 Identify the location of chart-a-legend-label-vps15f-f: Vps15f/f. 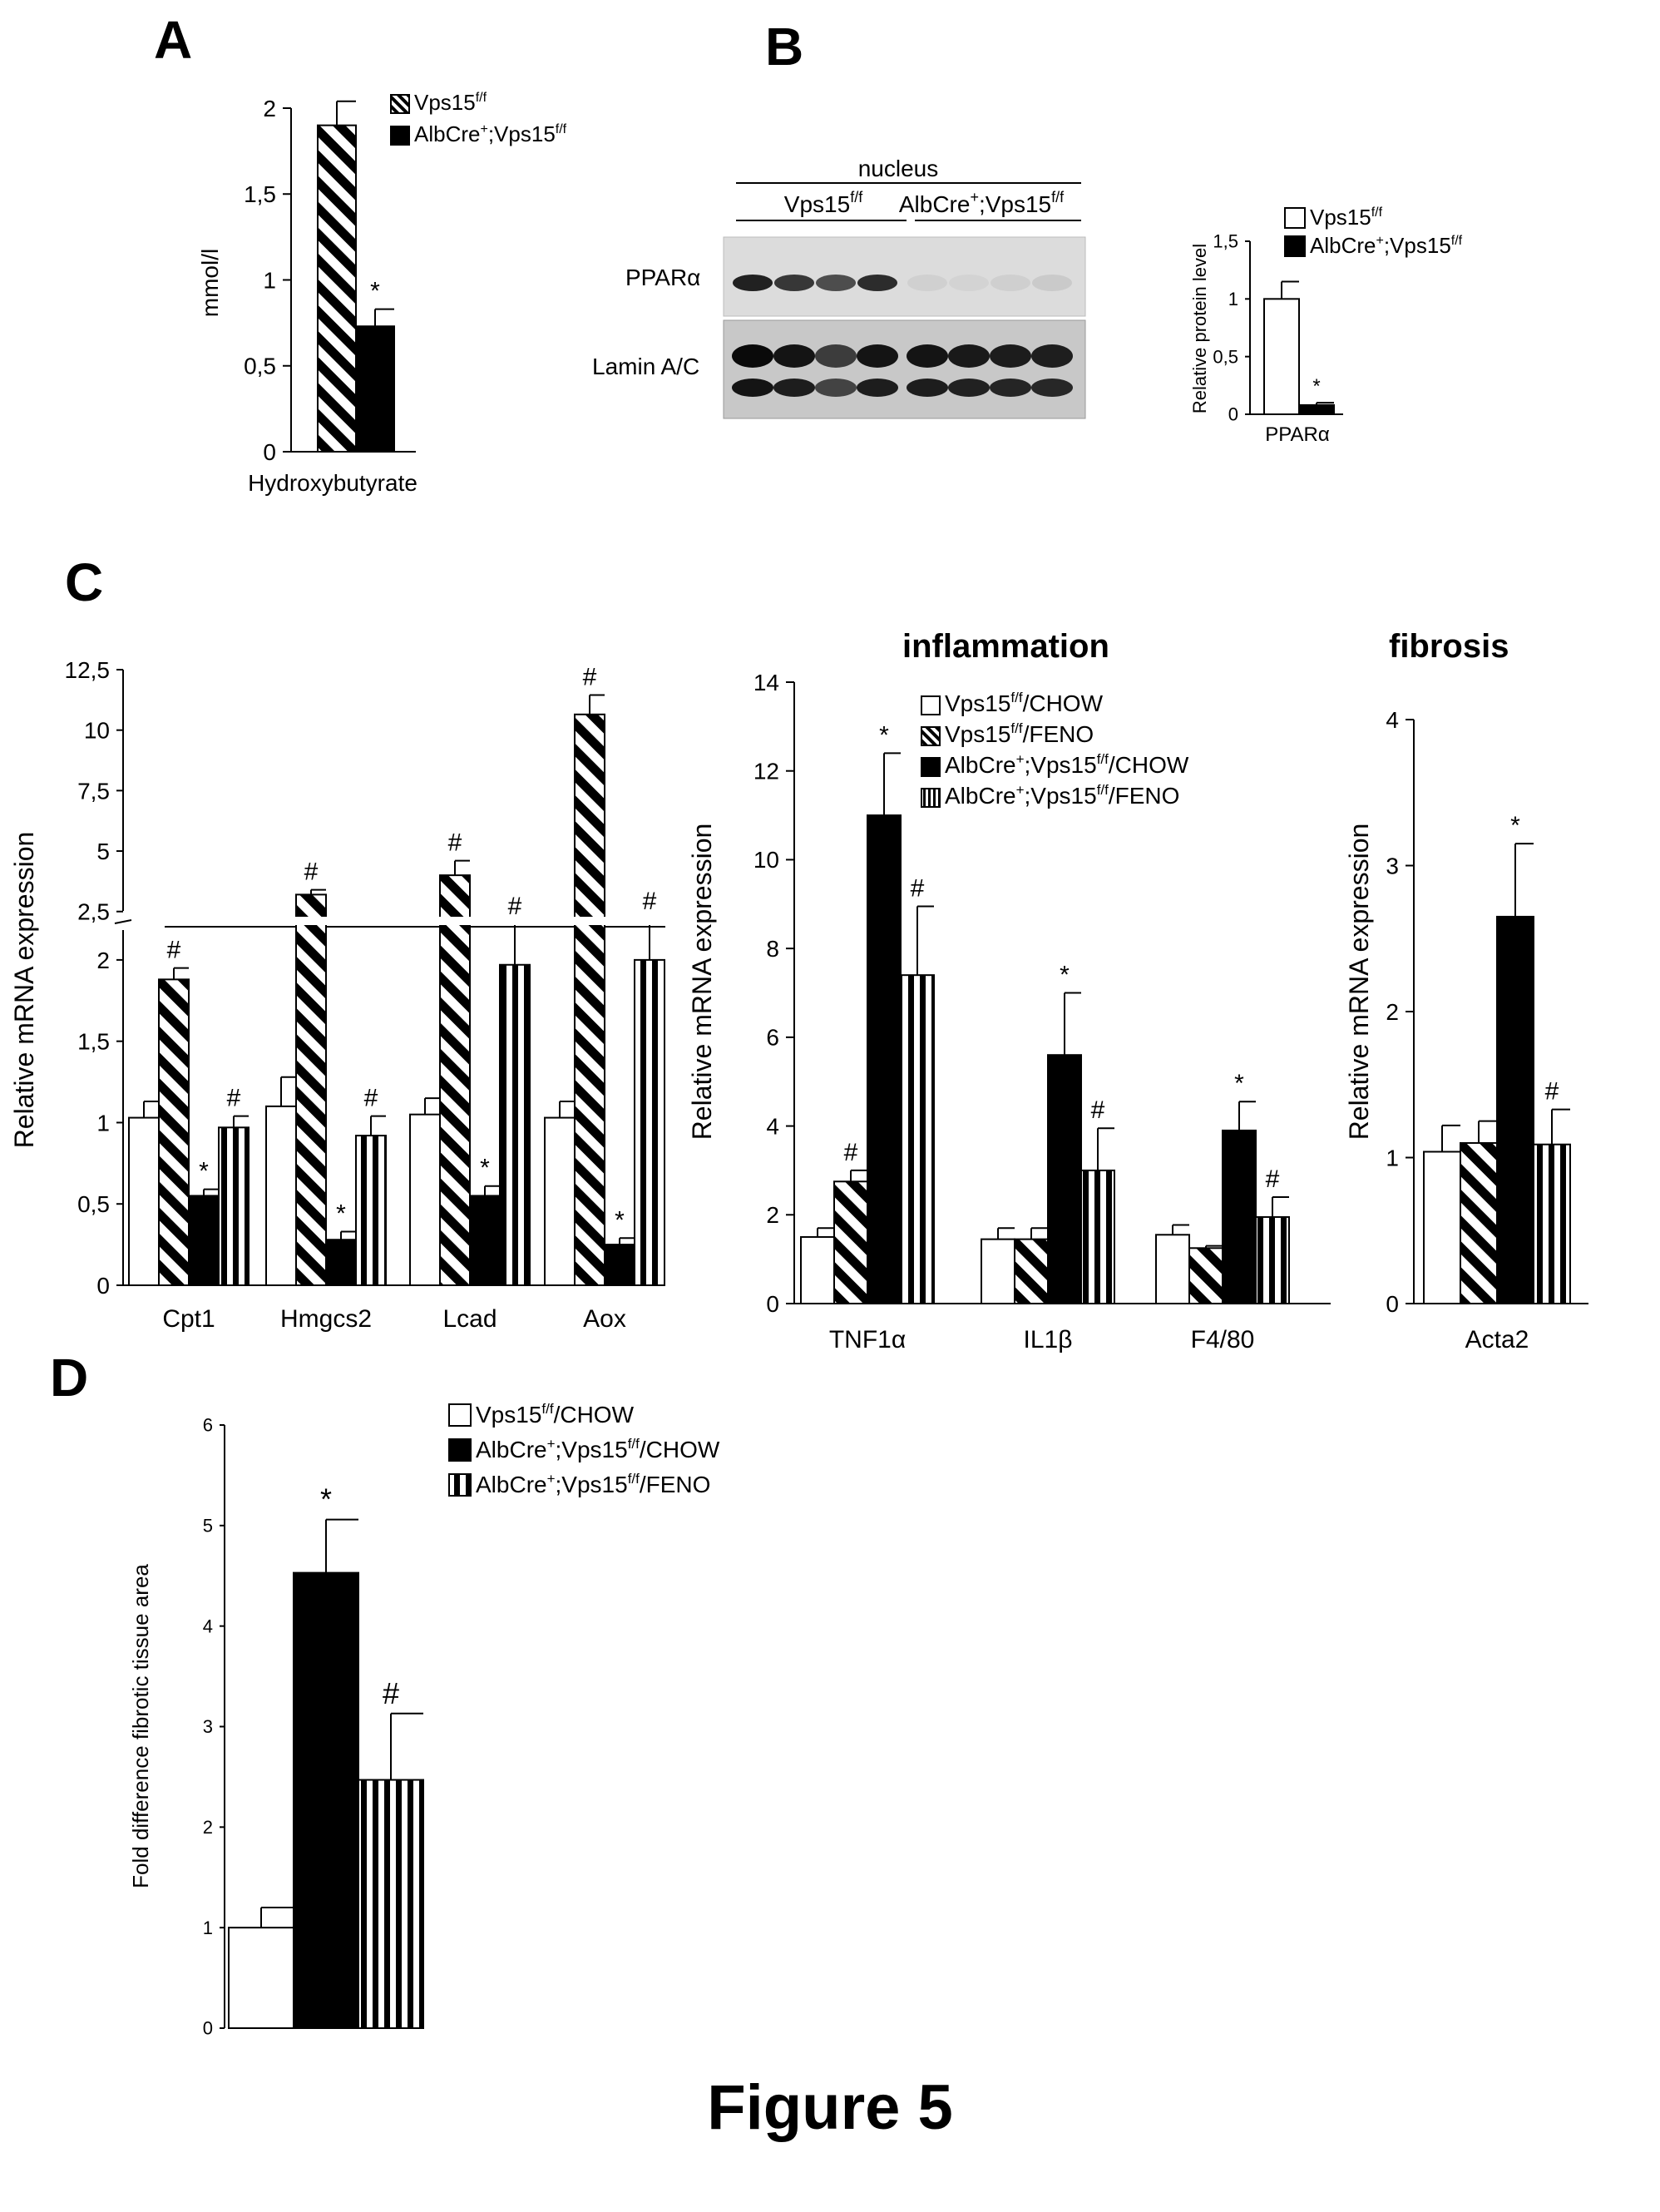
(451, 102).